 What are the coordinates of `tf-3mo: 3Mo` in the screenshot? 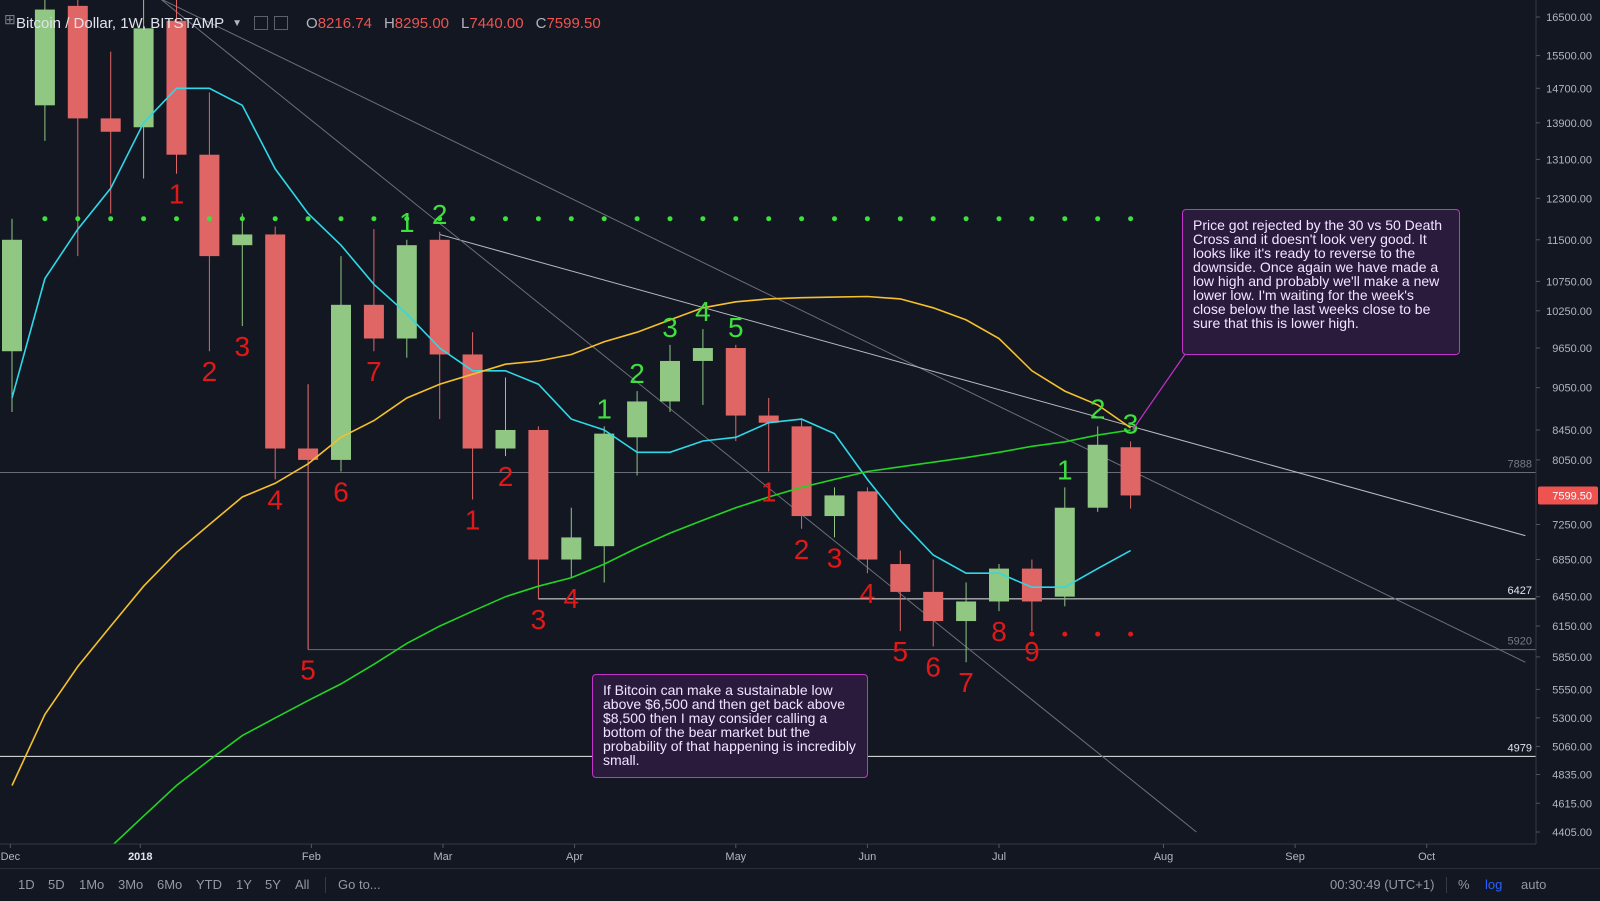 It's located at (131, 884).